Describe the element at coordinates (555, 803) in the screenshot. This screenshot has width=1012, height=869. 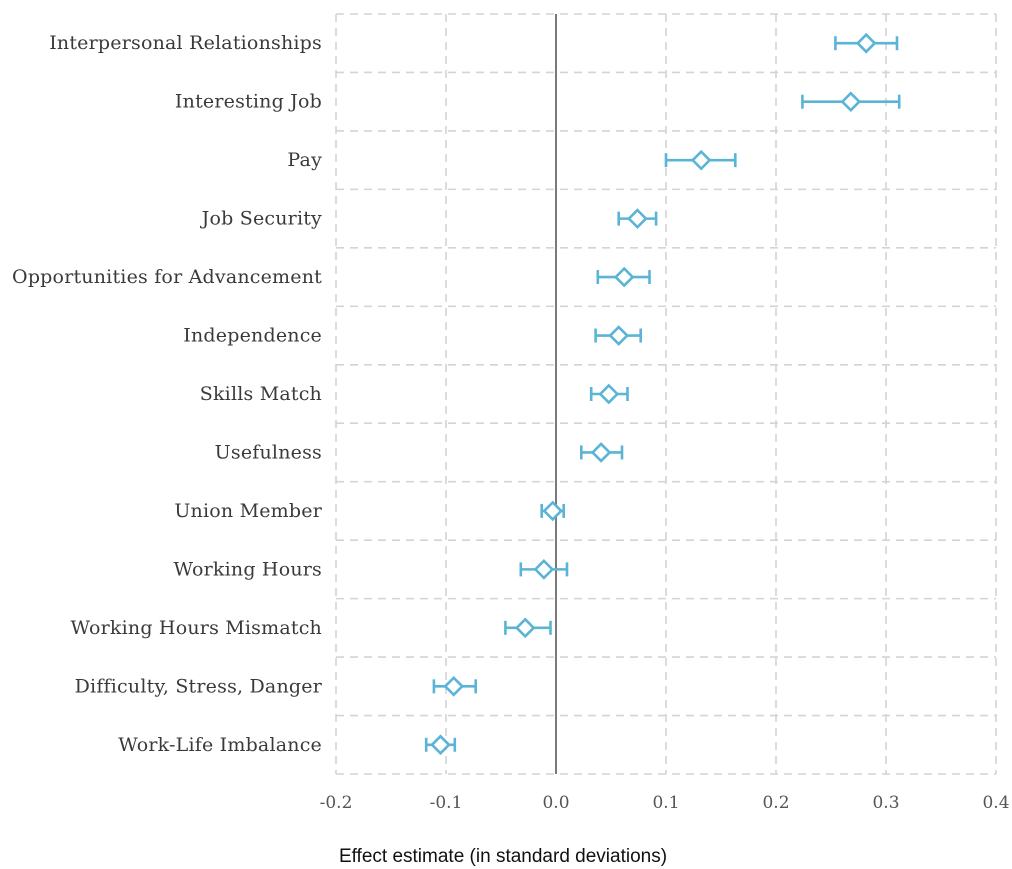
I see `x-tick-label: 0.0` at that location.